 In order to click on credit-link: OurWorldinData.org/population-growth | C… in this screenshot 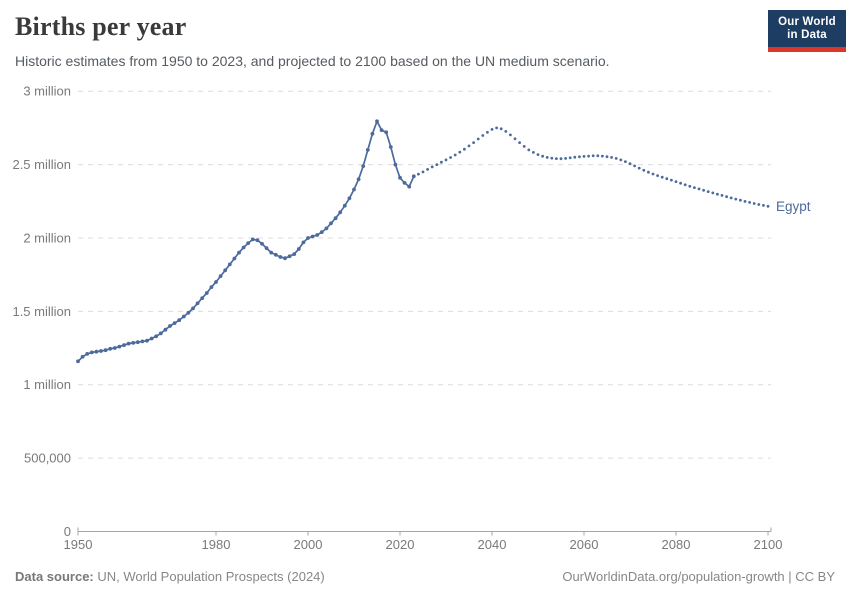, I will do `click(698, 576)`.